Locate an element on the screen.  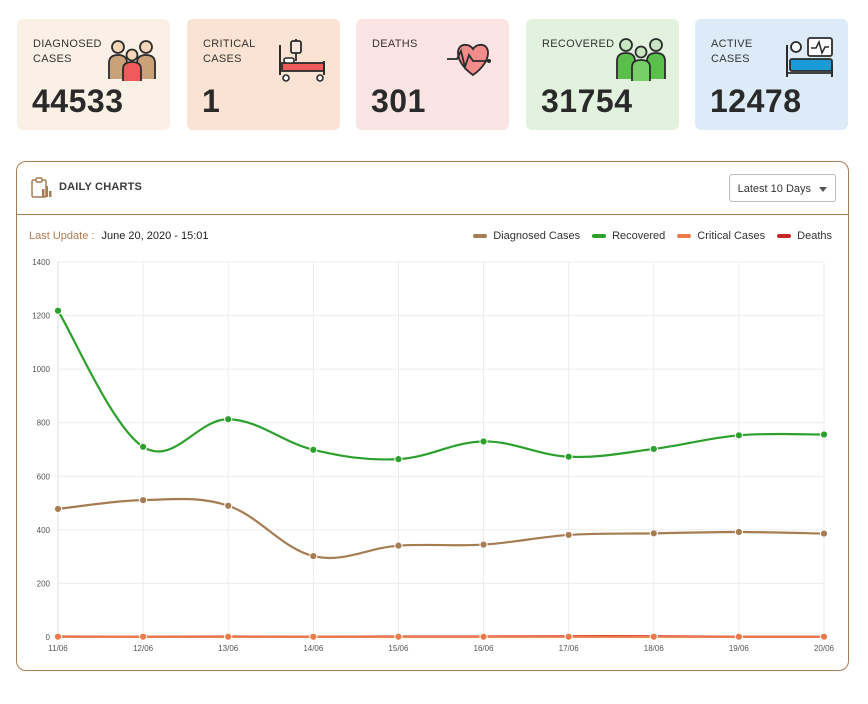
card-recovered: Recovered 31754 is located at coordinates (602, 74).